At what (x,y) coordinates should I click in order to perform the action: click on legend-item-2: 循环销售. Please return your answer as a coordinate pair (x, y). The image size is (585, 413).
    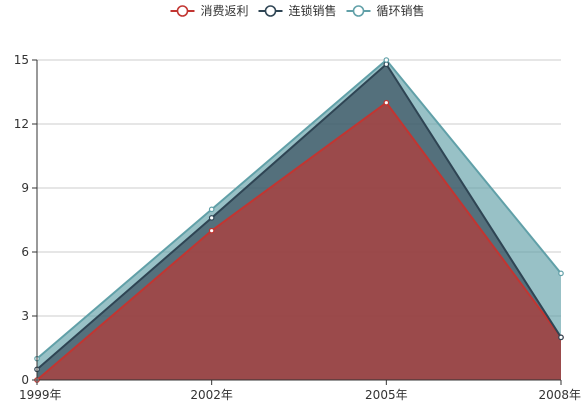
    Looking at the image, I should click on (385, 10).